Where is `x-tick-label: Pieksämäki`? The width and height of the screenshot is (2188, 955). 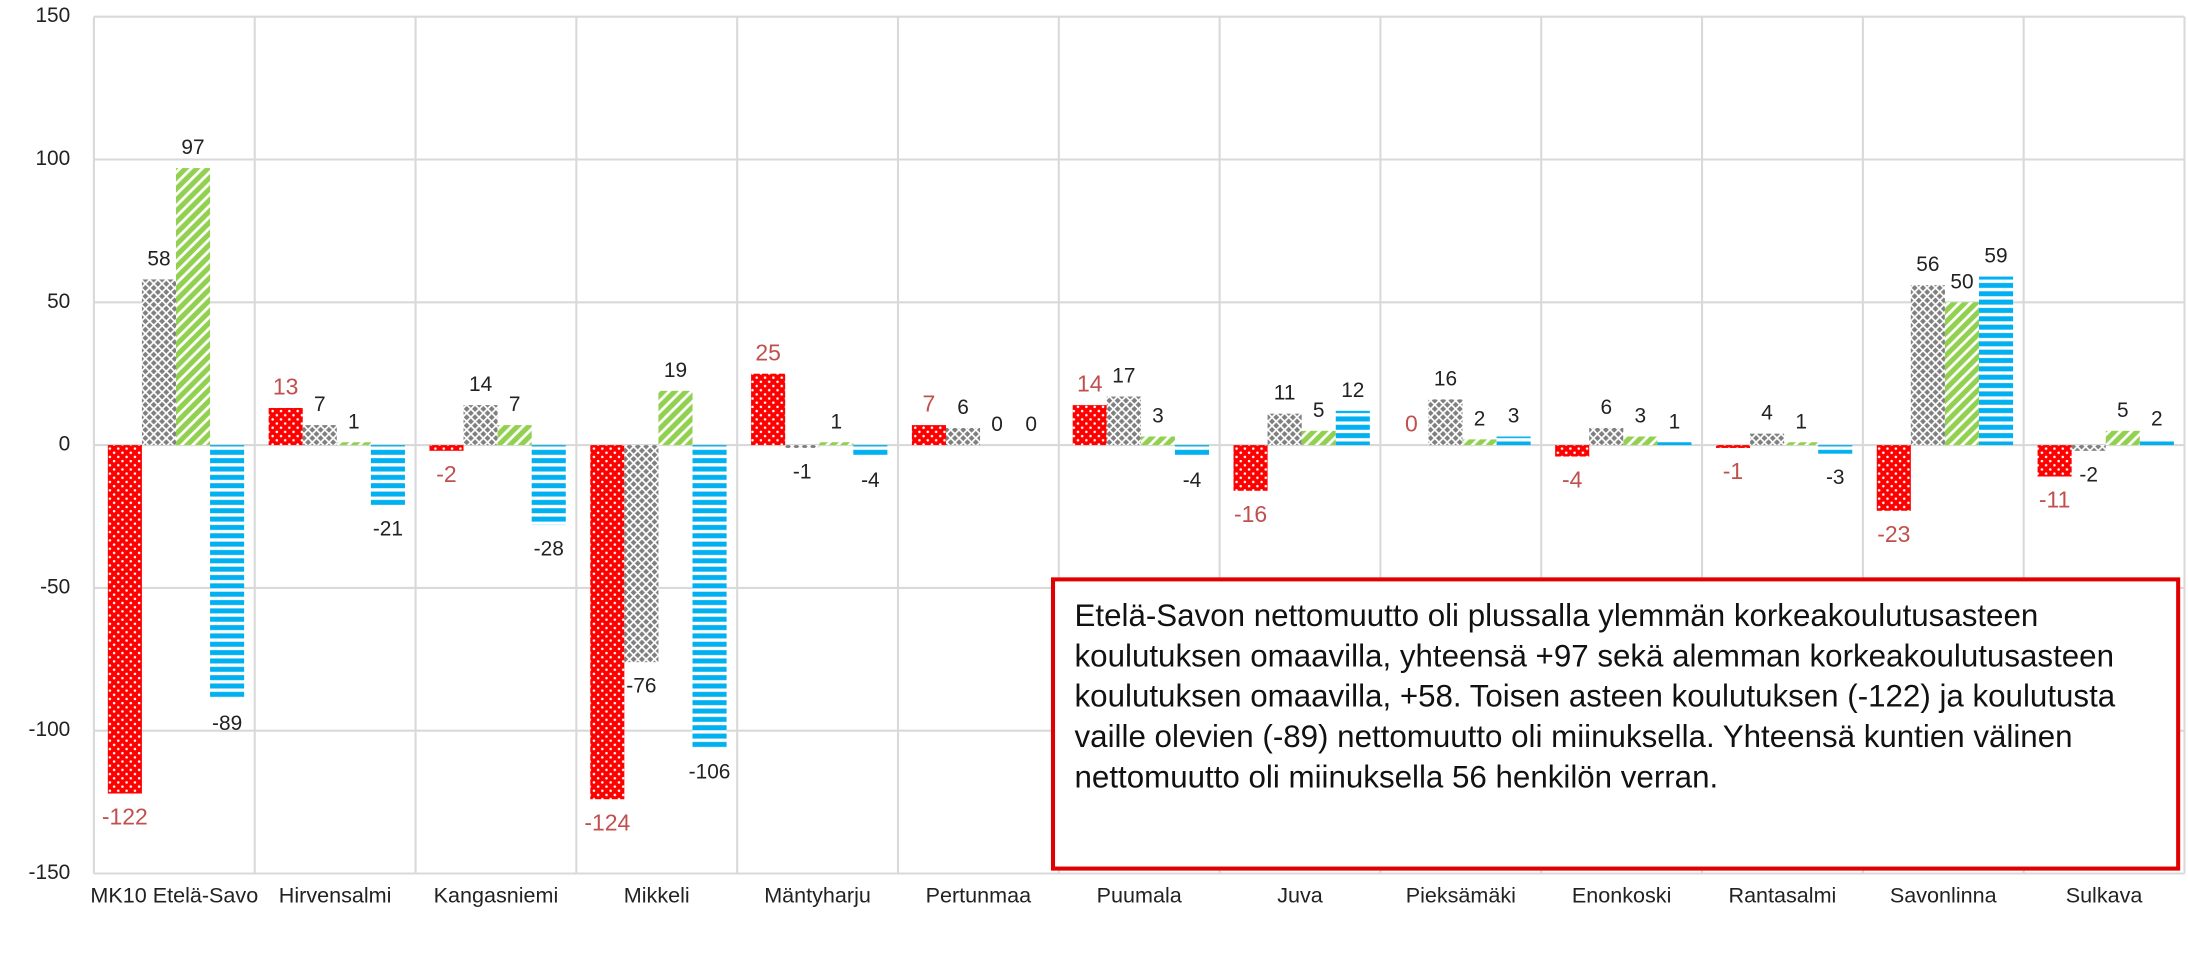
x-tick-label: Pieksämäki is located at coordinates (1460, 896).